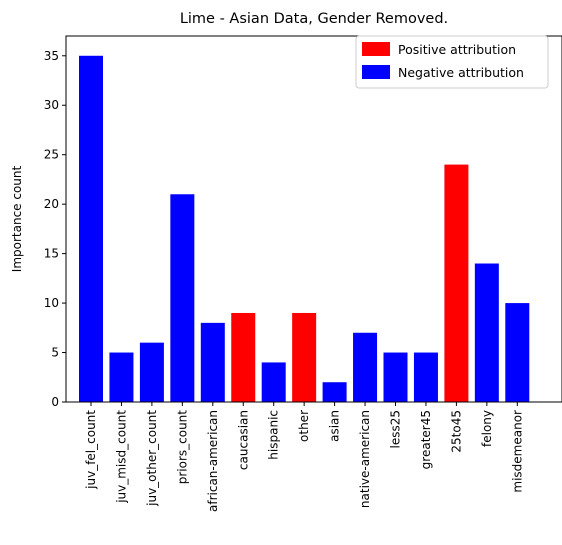 The height and width of the screenshot is (545, 562). What do you see at coordinates (51, 155) in the screenshot?
I see `y-tick-label: 25` at bounding box center [51, 155].